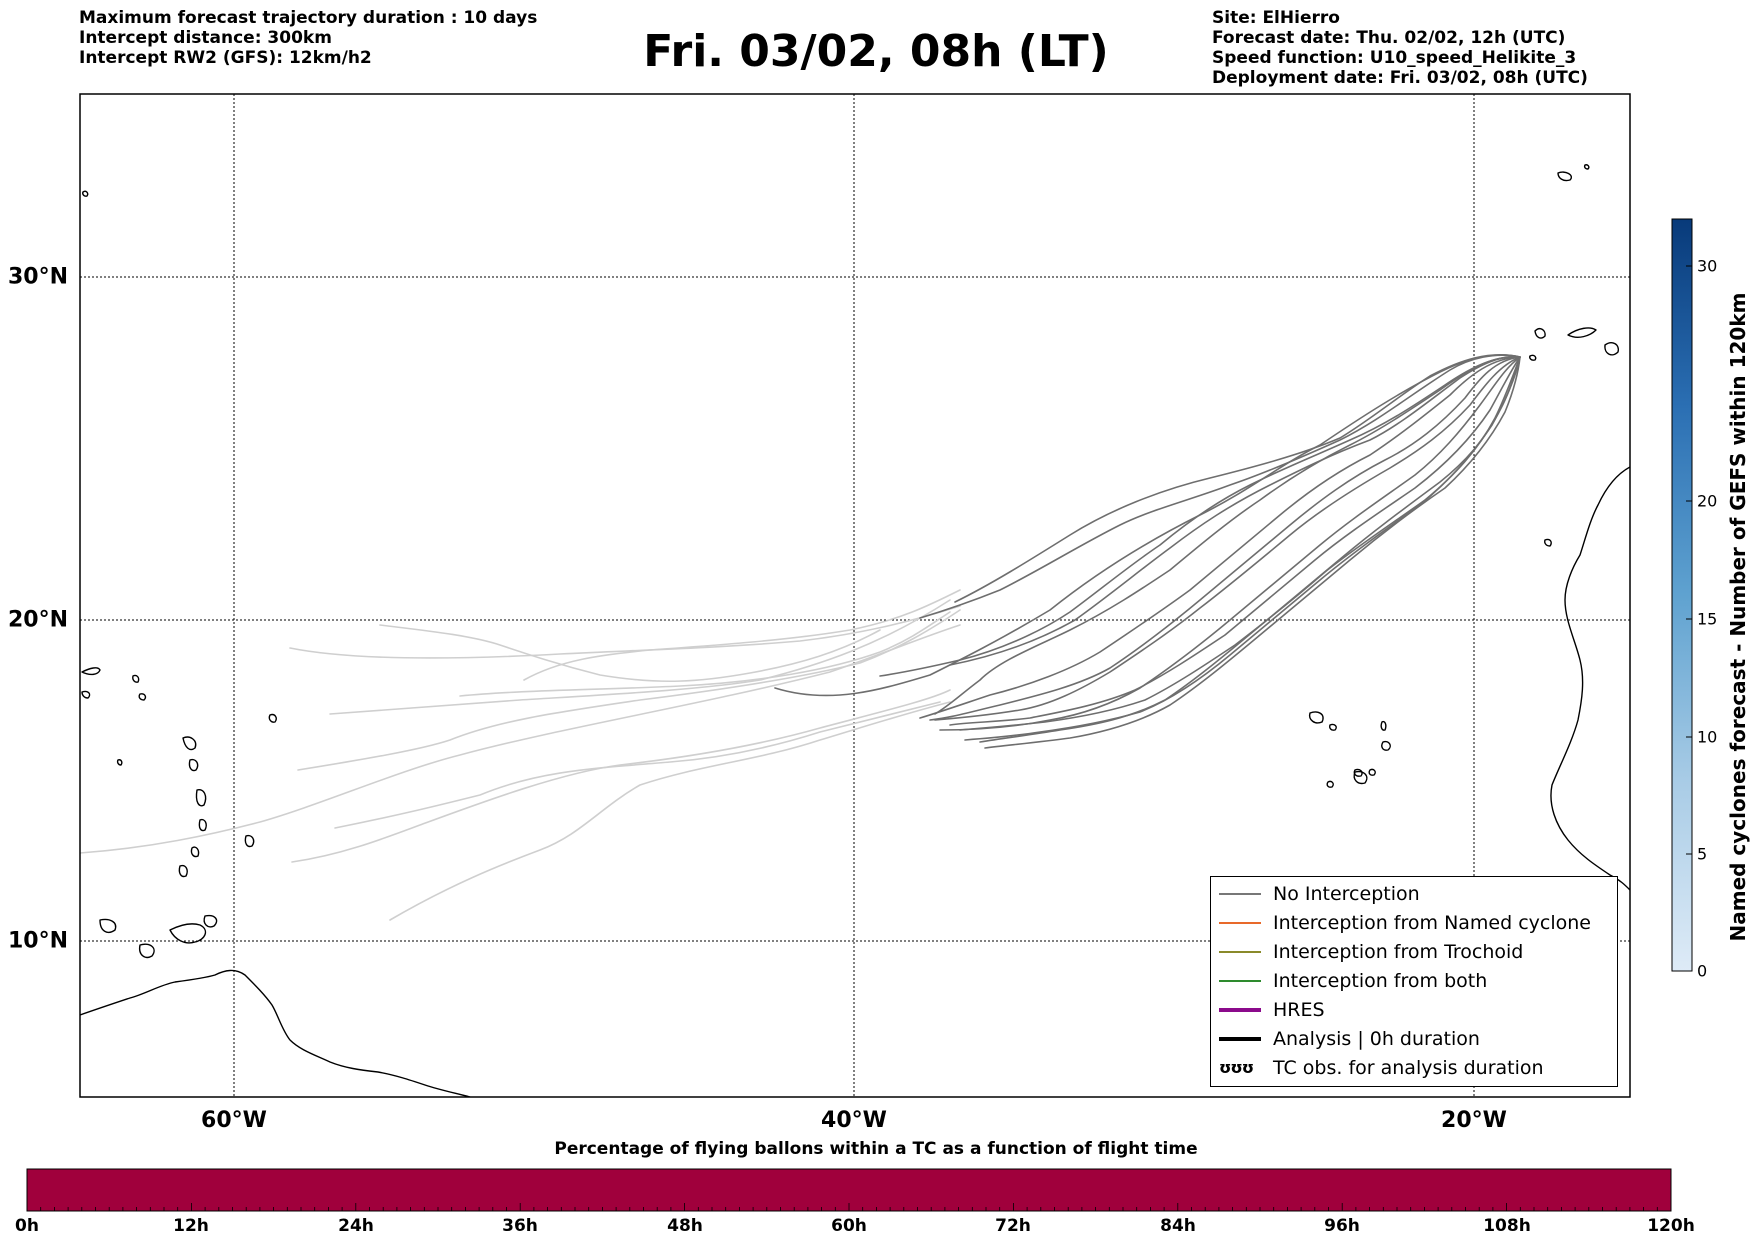  What do you see at coordinates (1682, 595) in the screenshot?
I see `cyclone-colorbar` at bounding box center [1682, 595].